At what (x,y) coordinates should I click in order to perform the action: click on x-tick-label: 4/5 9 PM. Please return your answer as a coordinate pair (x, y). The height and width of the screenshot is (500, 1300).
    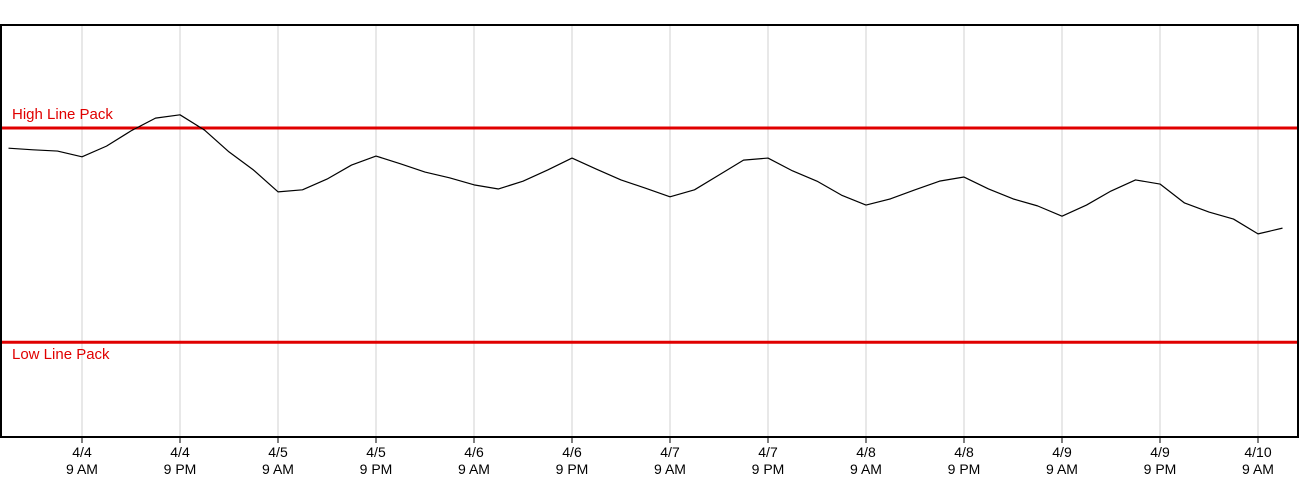
    Looking at the image, I should click on (376, 460).